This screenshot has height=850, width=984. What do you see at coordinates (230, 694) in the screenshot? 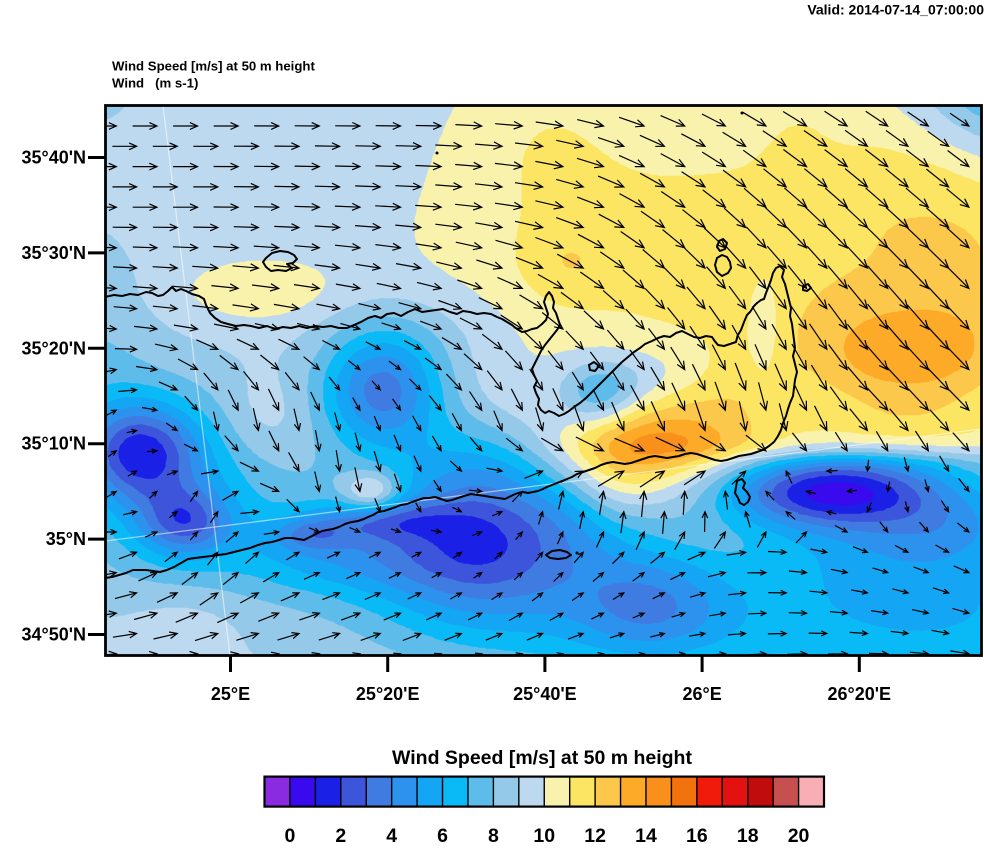
I see `svg-text: 25°E` at bounding box center [230, 694].